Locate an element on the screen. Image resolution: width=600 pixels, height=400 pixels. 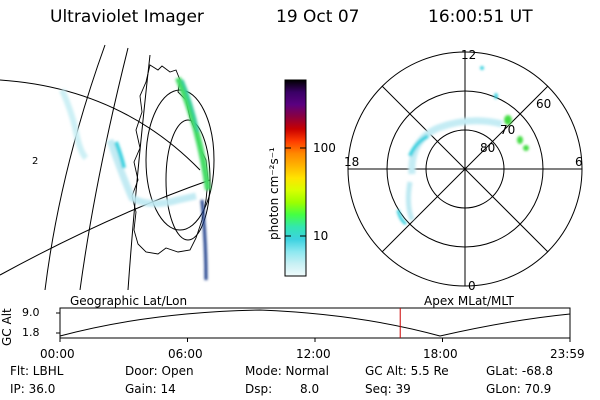
info-mode: Mode: Normal is located at coordinates (287, 371).